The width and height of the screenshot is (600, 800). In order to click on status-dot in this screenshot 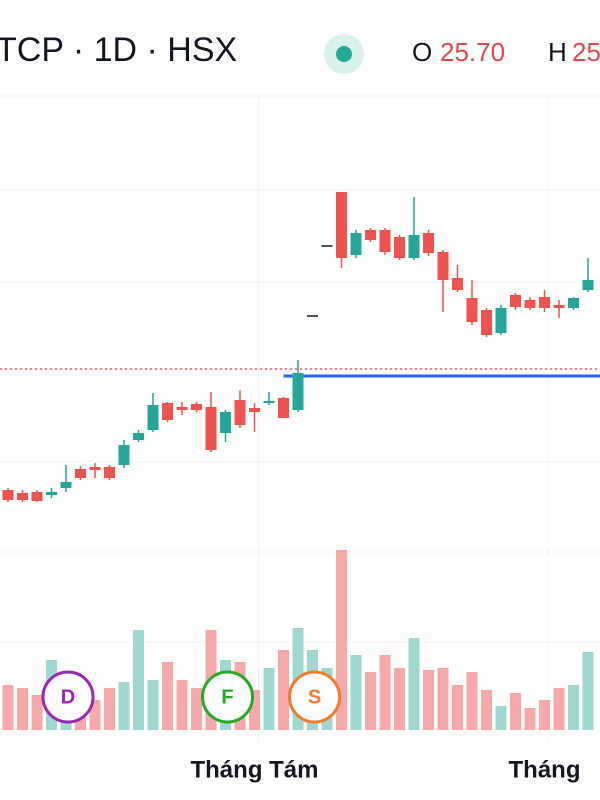, I will do `click(344, 54)`.